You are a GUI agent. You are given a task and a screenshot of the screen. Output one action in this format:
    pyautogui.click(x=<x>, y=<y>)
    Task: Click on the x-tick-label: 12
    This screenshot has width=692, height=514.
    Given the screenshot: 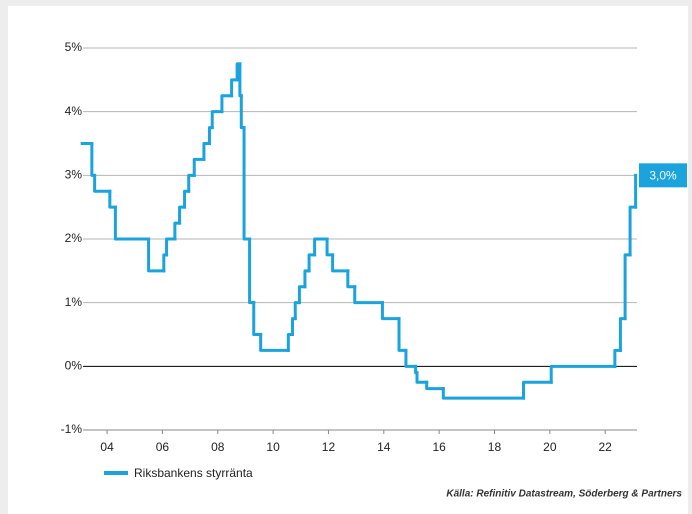 What is the action you would take?
    pyautogui.click(x=329, y=447)
    